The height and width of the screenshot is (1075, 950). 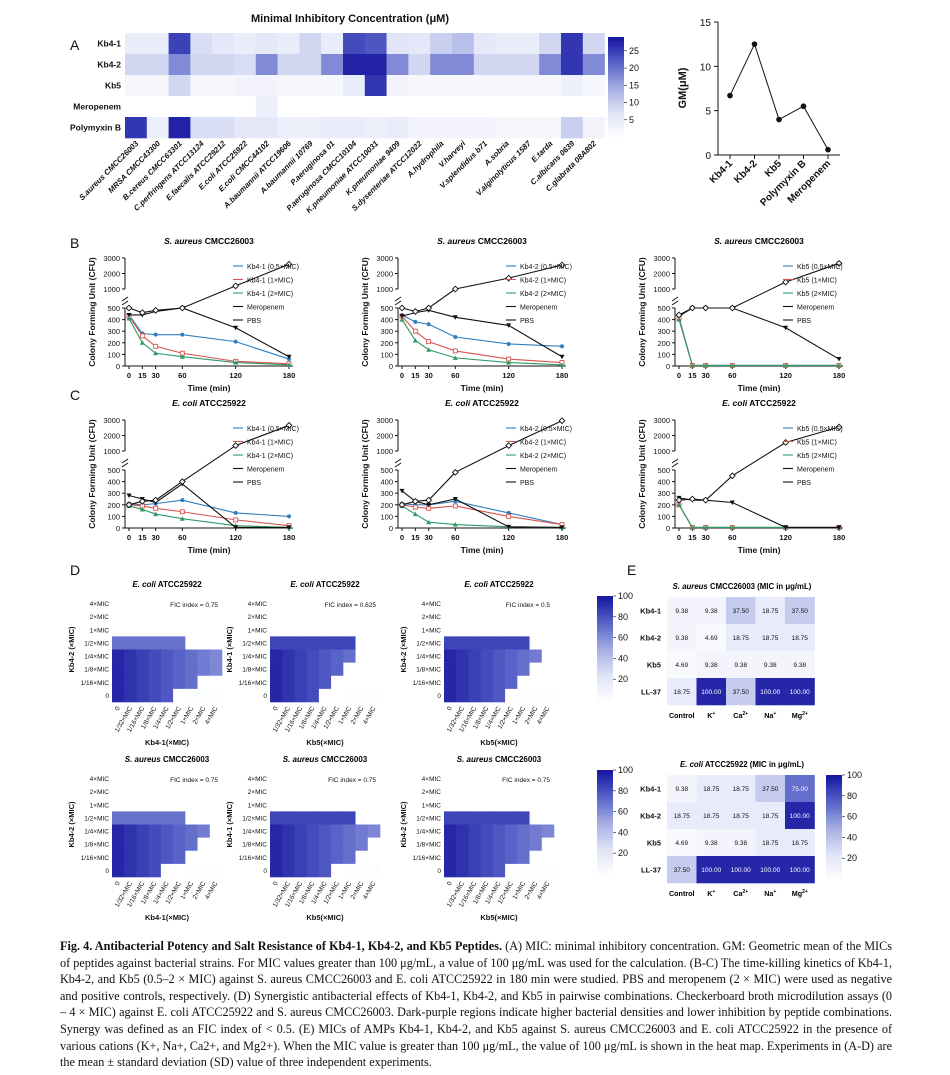 I want to click on fic-index: FIC index = 0.625, so click(x=351, y=605).